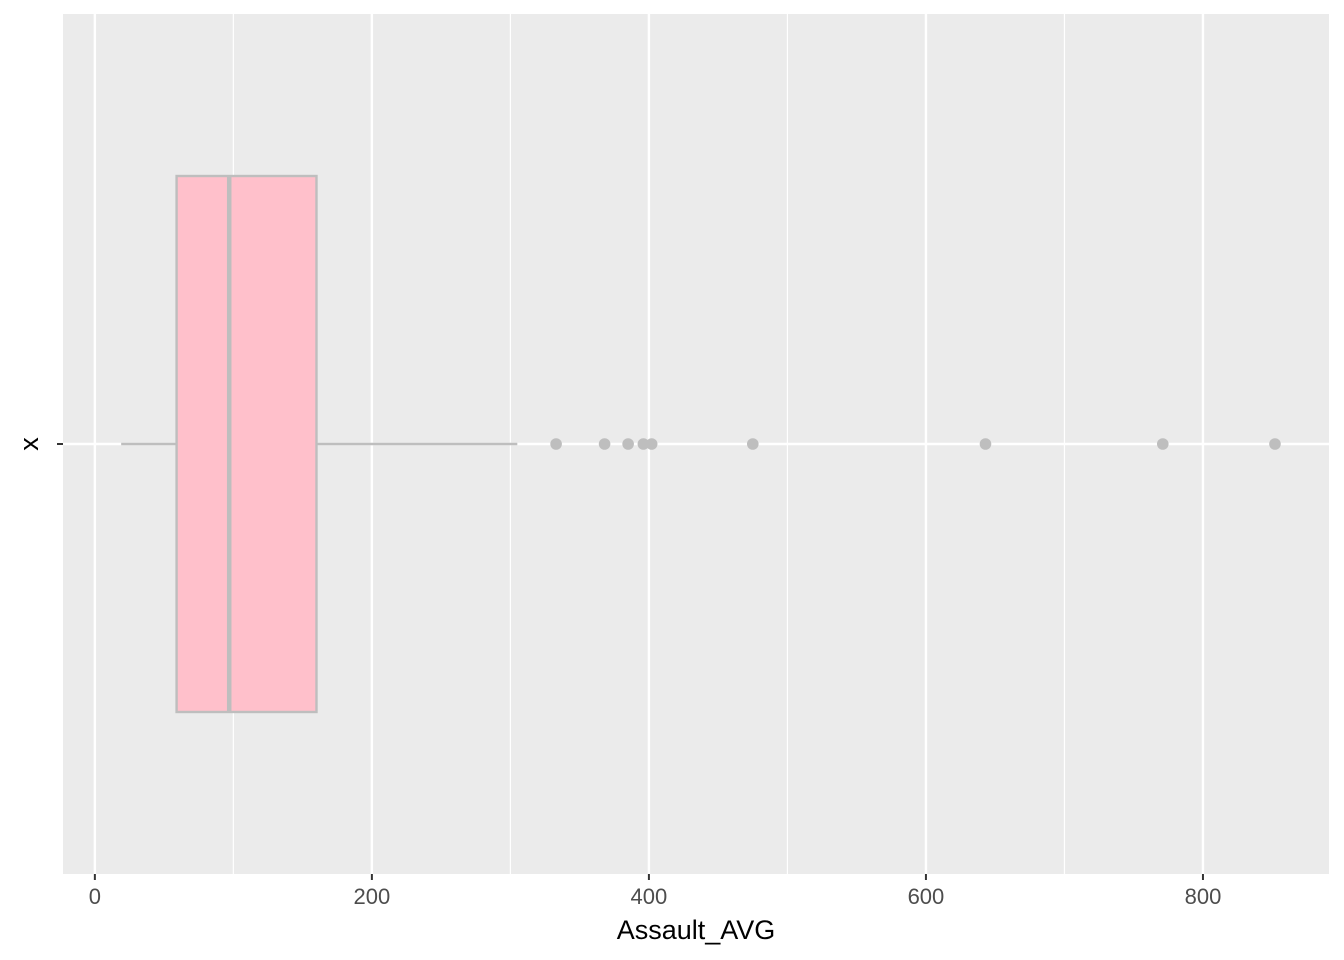  I want to click on x-axis-title: Assault_AVG, so click(696, 930).